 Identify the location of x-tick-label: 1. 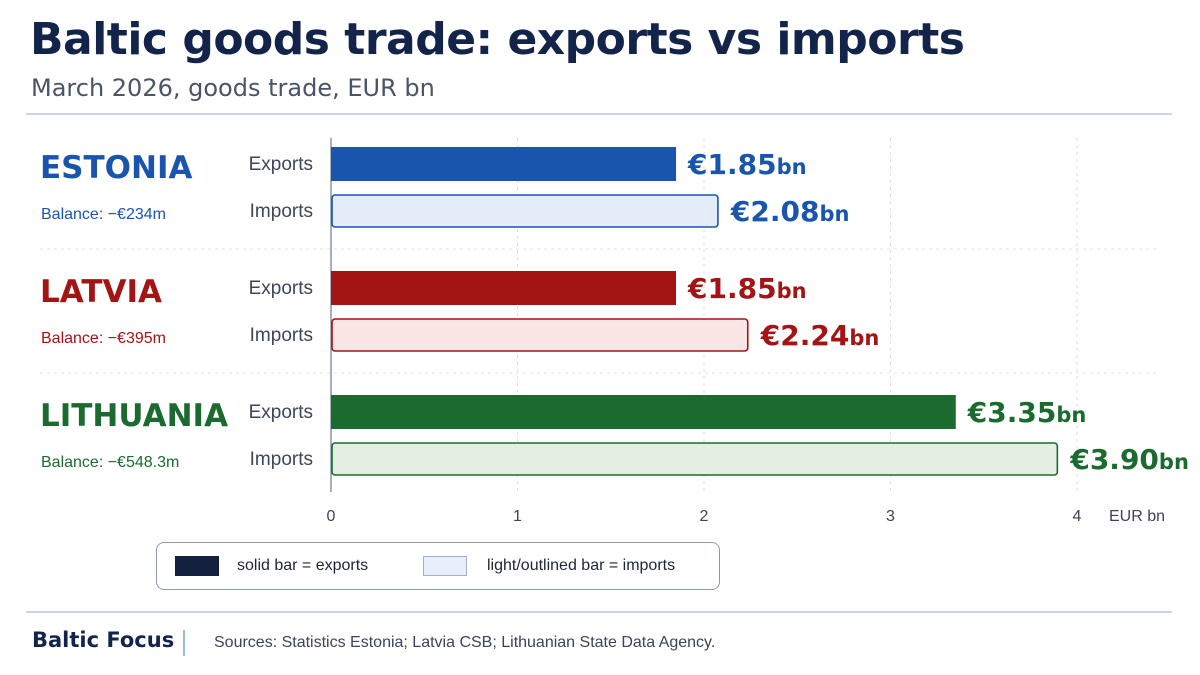
(517, 516).